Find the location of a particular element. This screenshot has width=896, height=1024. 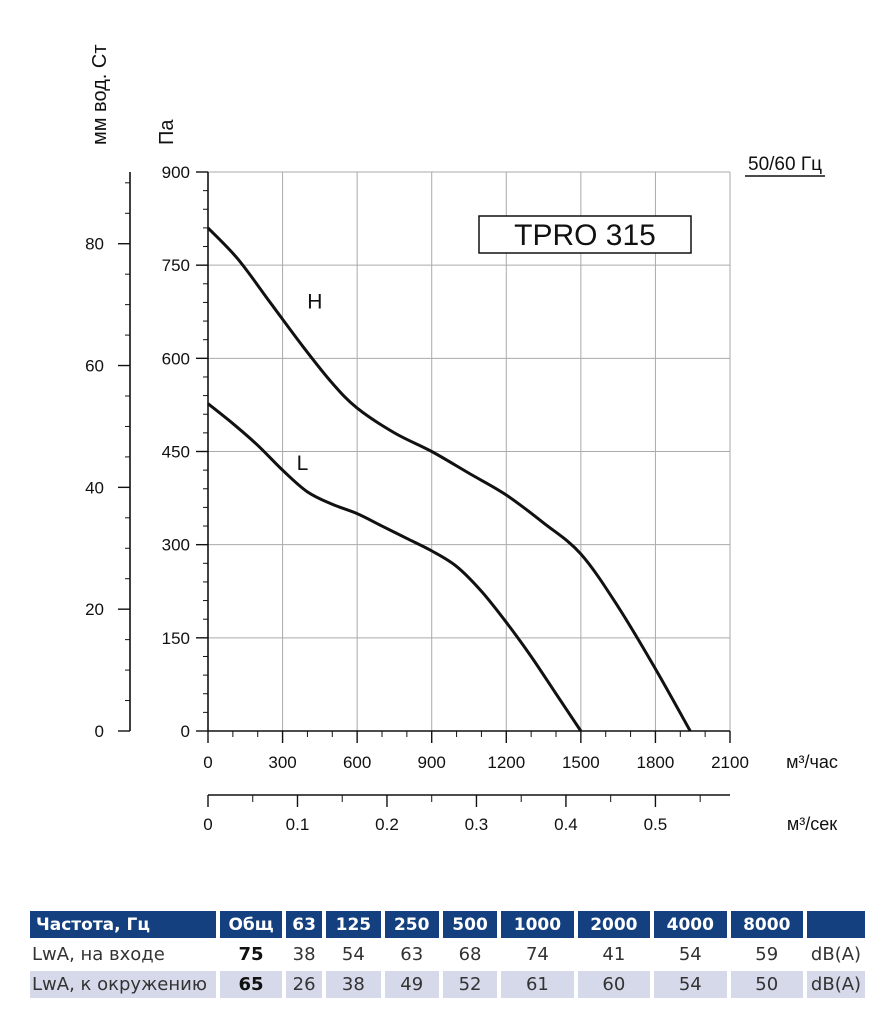

table-cell: 41 is located at coordinates (614, 954).